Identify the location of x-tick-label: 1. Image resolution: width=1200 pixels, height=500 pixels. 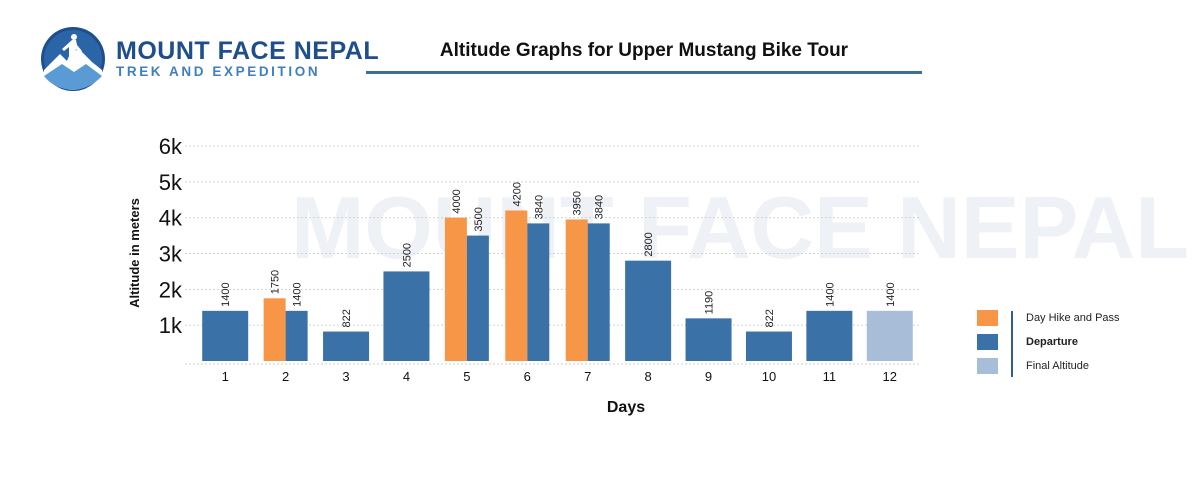
(225, 376).